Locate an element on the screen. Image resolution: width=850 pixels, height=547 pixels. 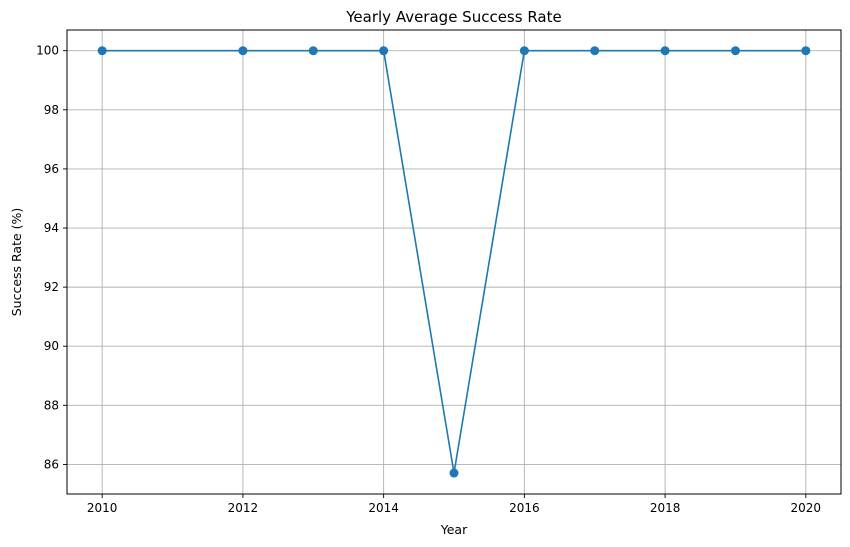
y-tick-label: 98 is located at coordinates (51, 110).